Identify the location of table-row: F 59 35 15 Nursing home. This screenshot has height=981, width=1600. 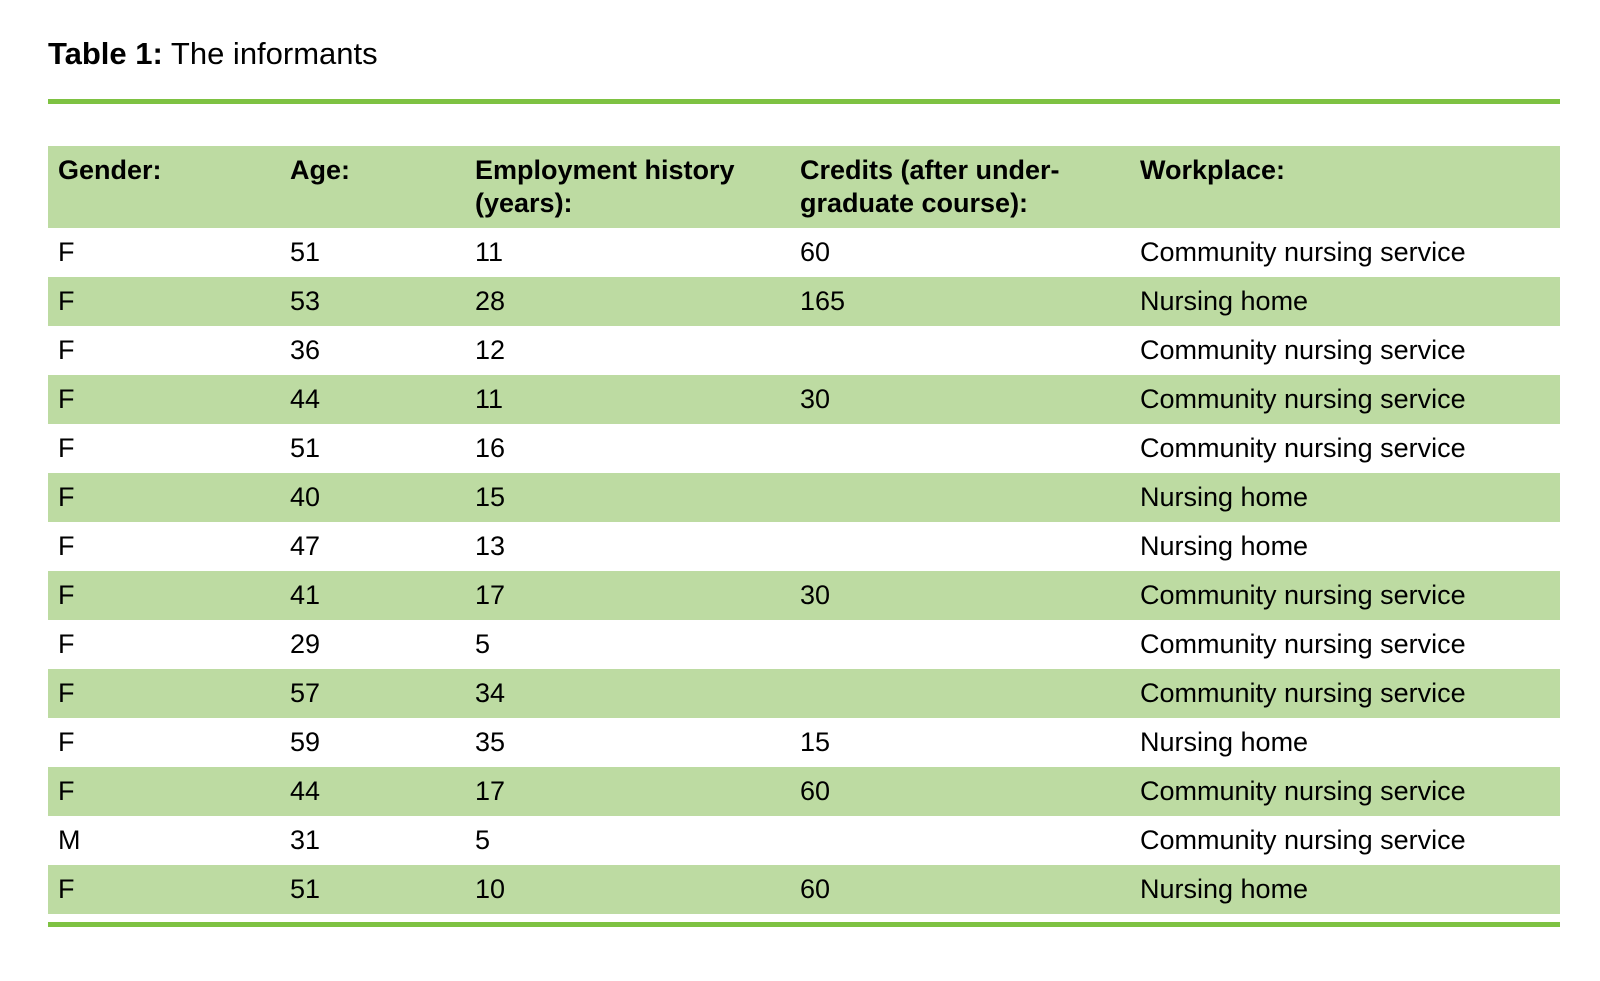
(804, 742).